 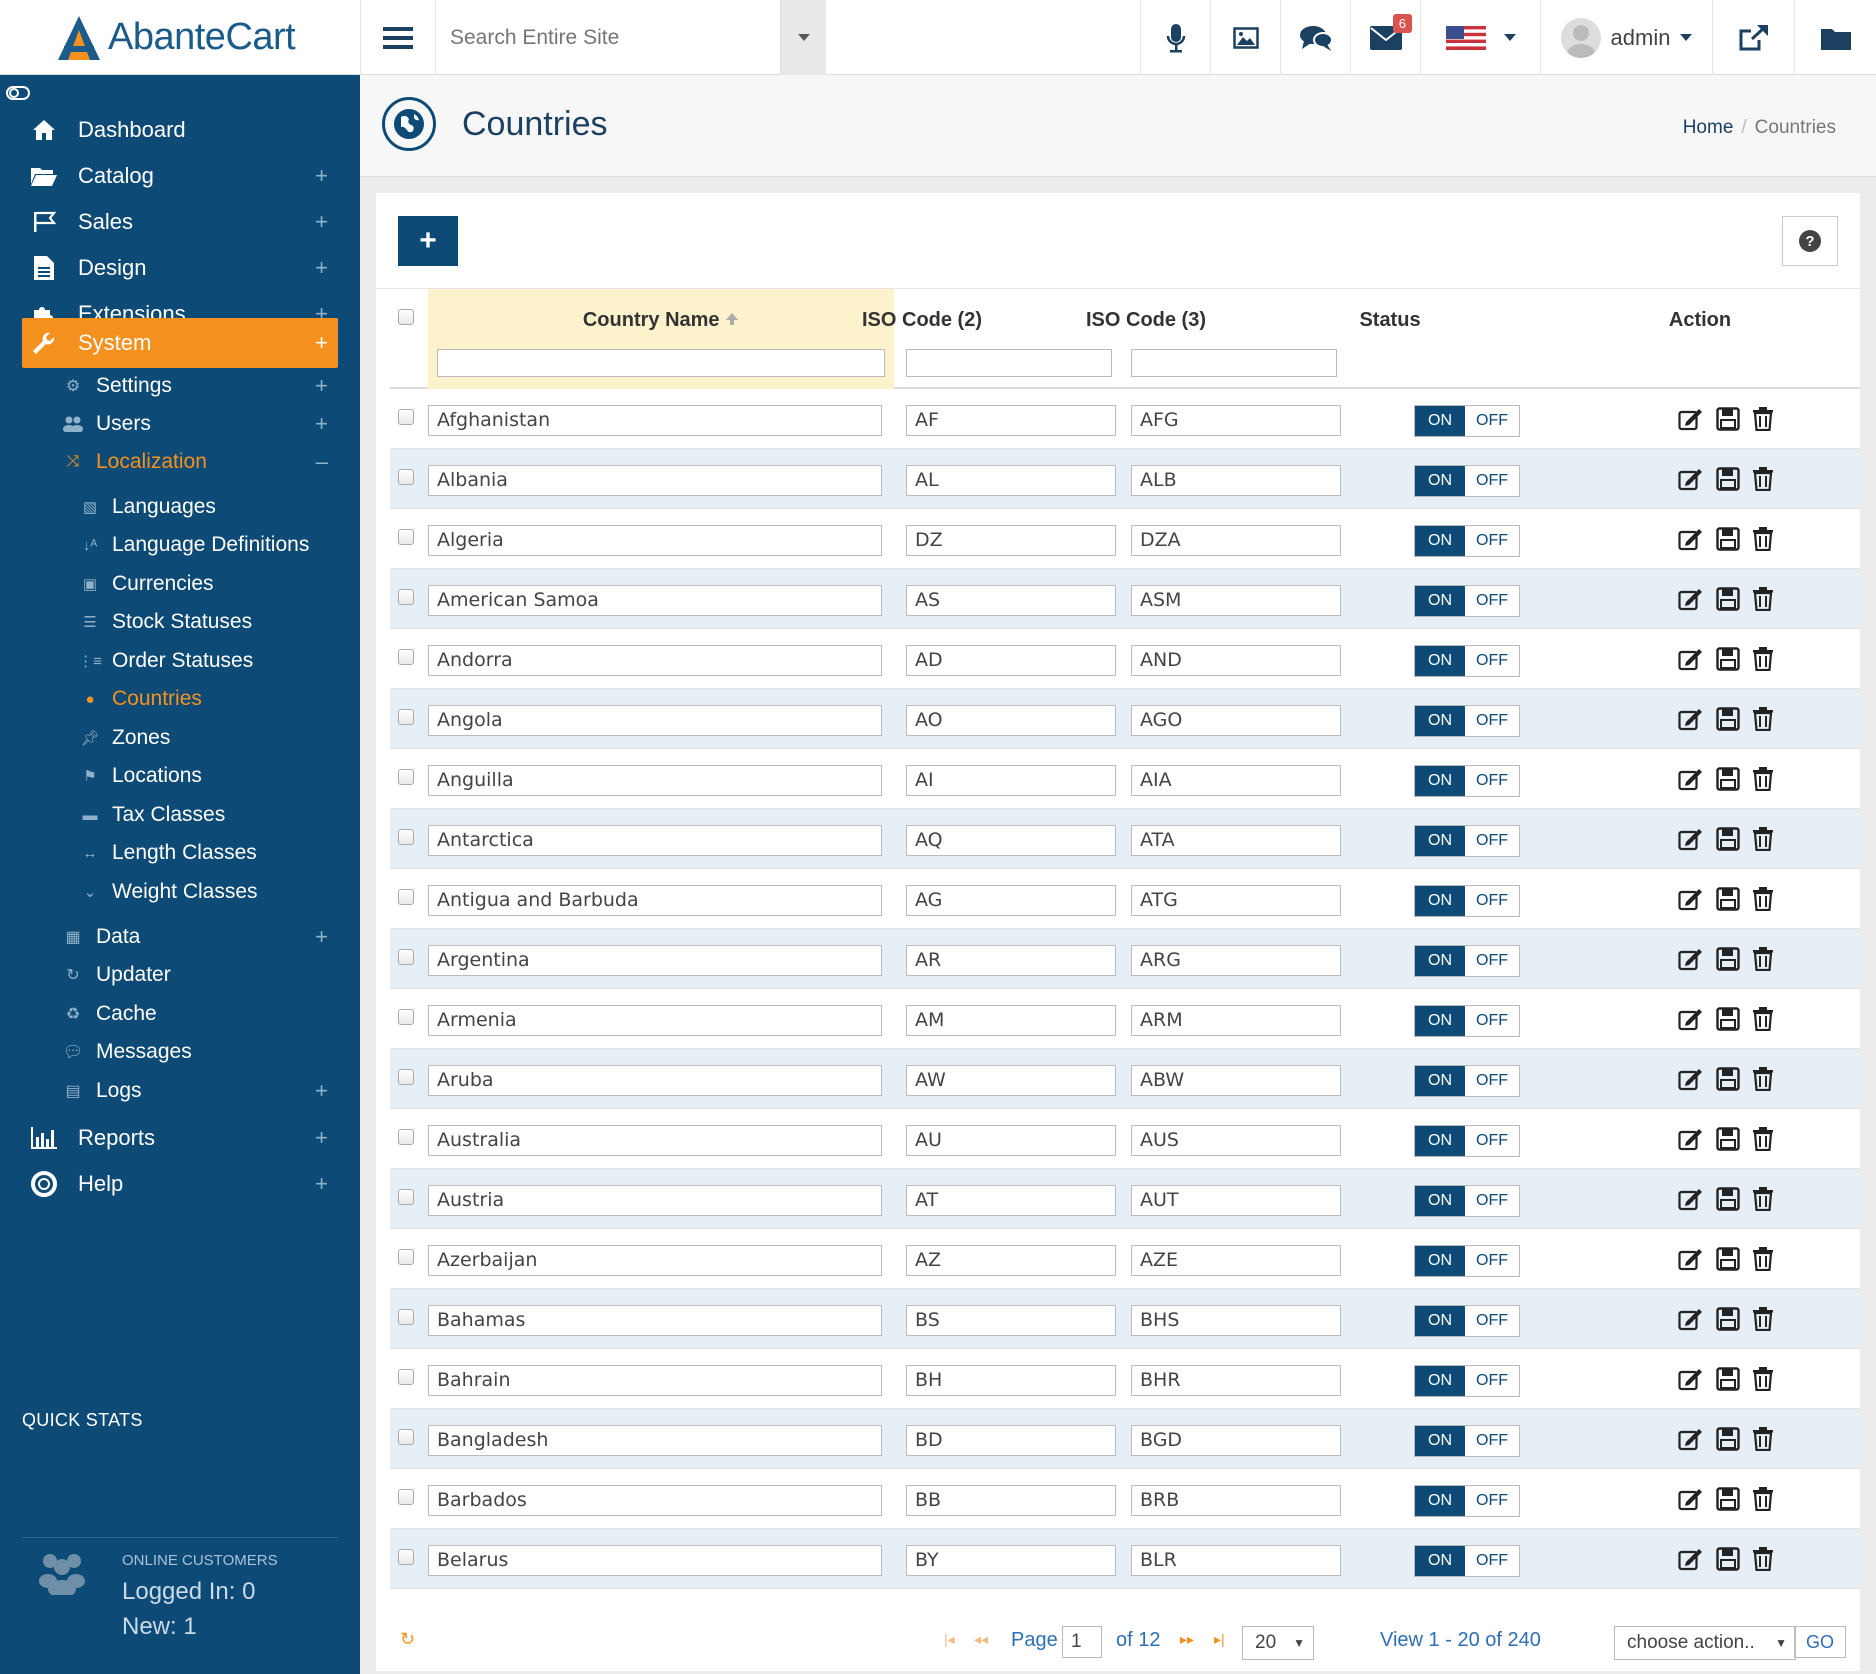 What do you see at coordinates (200, 937) in the screenshot?
I see `nav-data: ▦ Data +` at bounding box center [200, 937].